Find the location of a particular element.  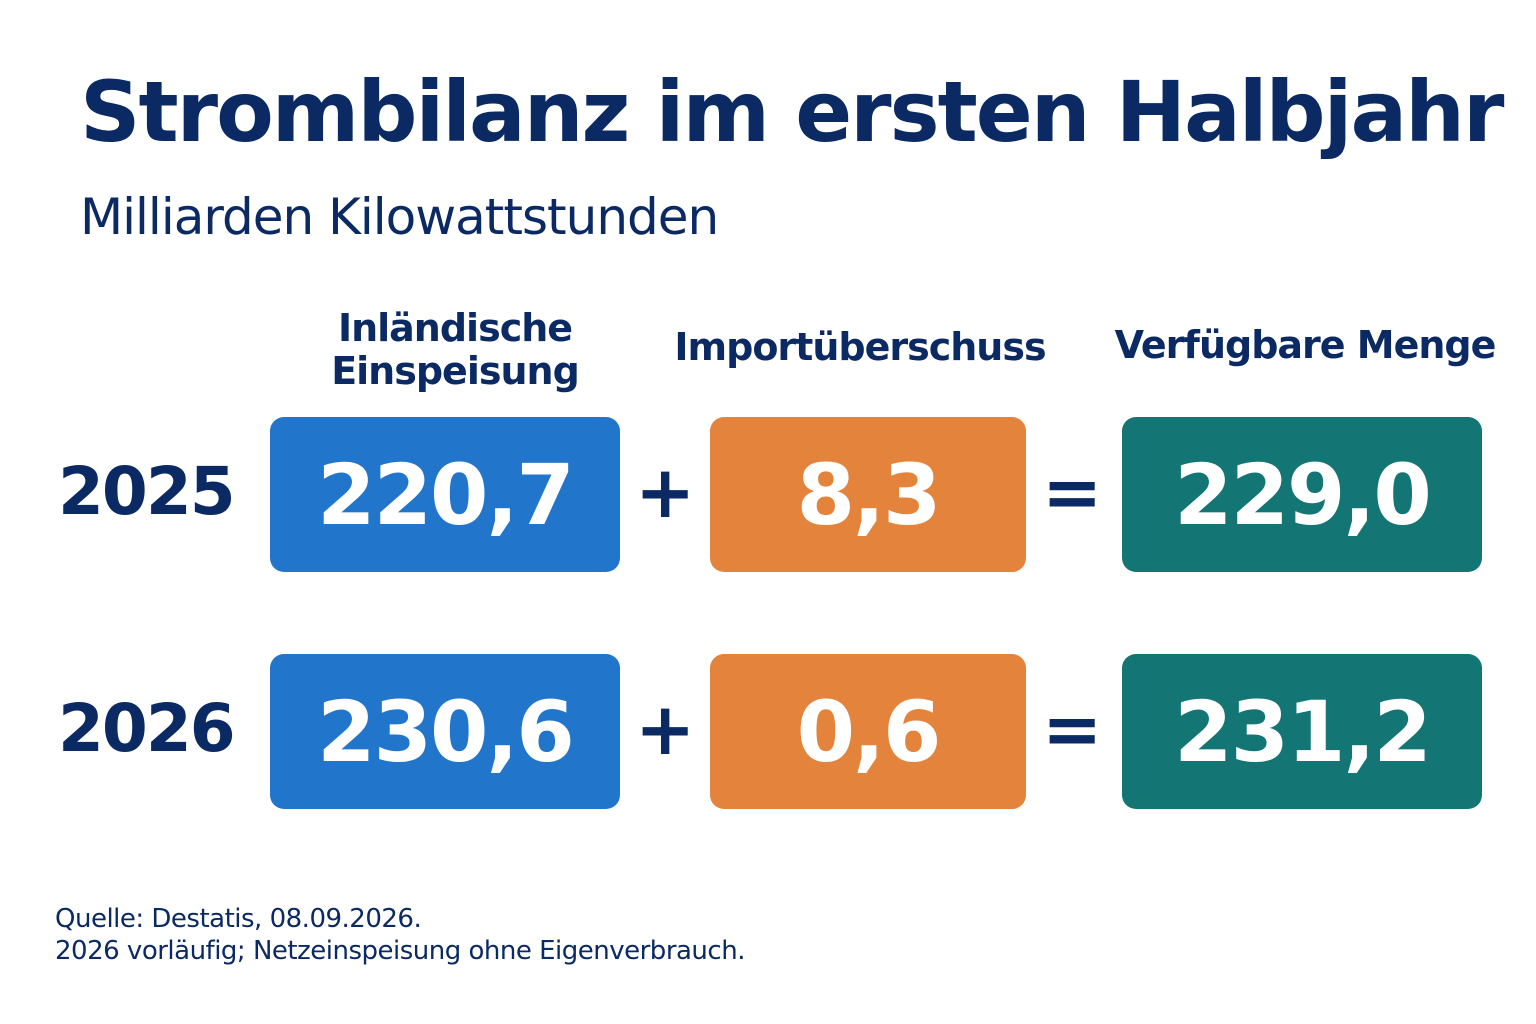

column-header-line: Einspeisung is located at coordinates (455, 370).